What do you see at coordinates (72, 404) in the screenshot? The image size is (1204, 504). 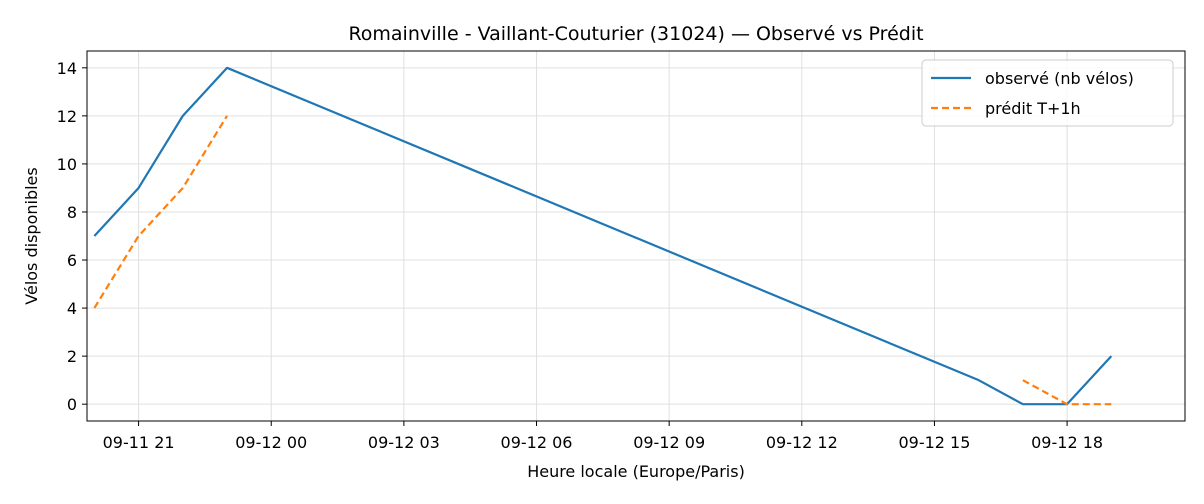 I see `y-tick-label: 0` at bounding box center [72, 404].